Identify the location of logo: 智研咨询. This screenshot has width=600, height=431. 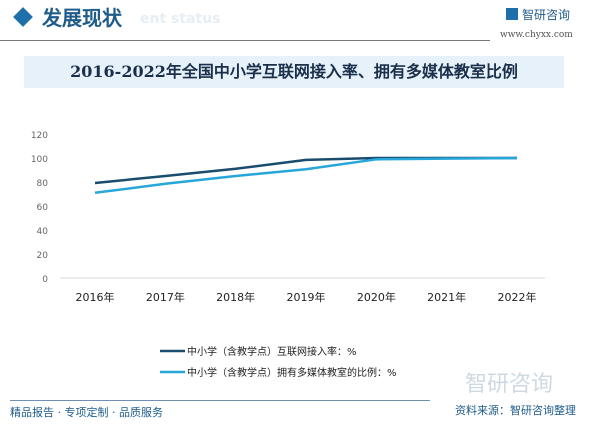
(538, 15).